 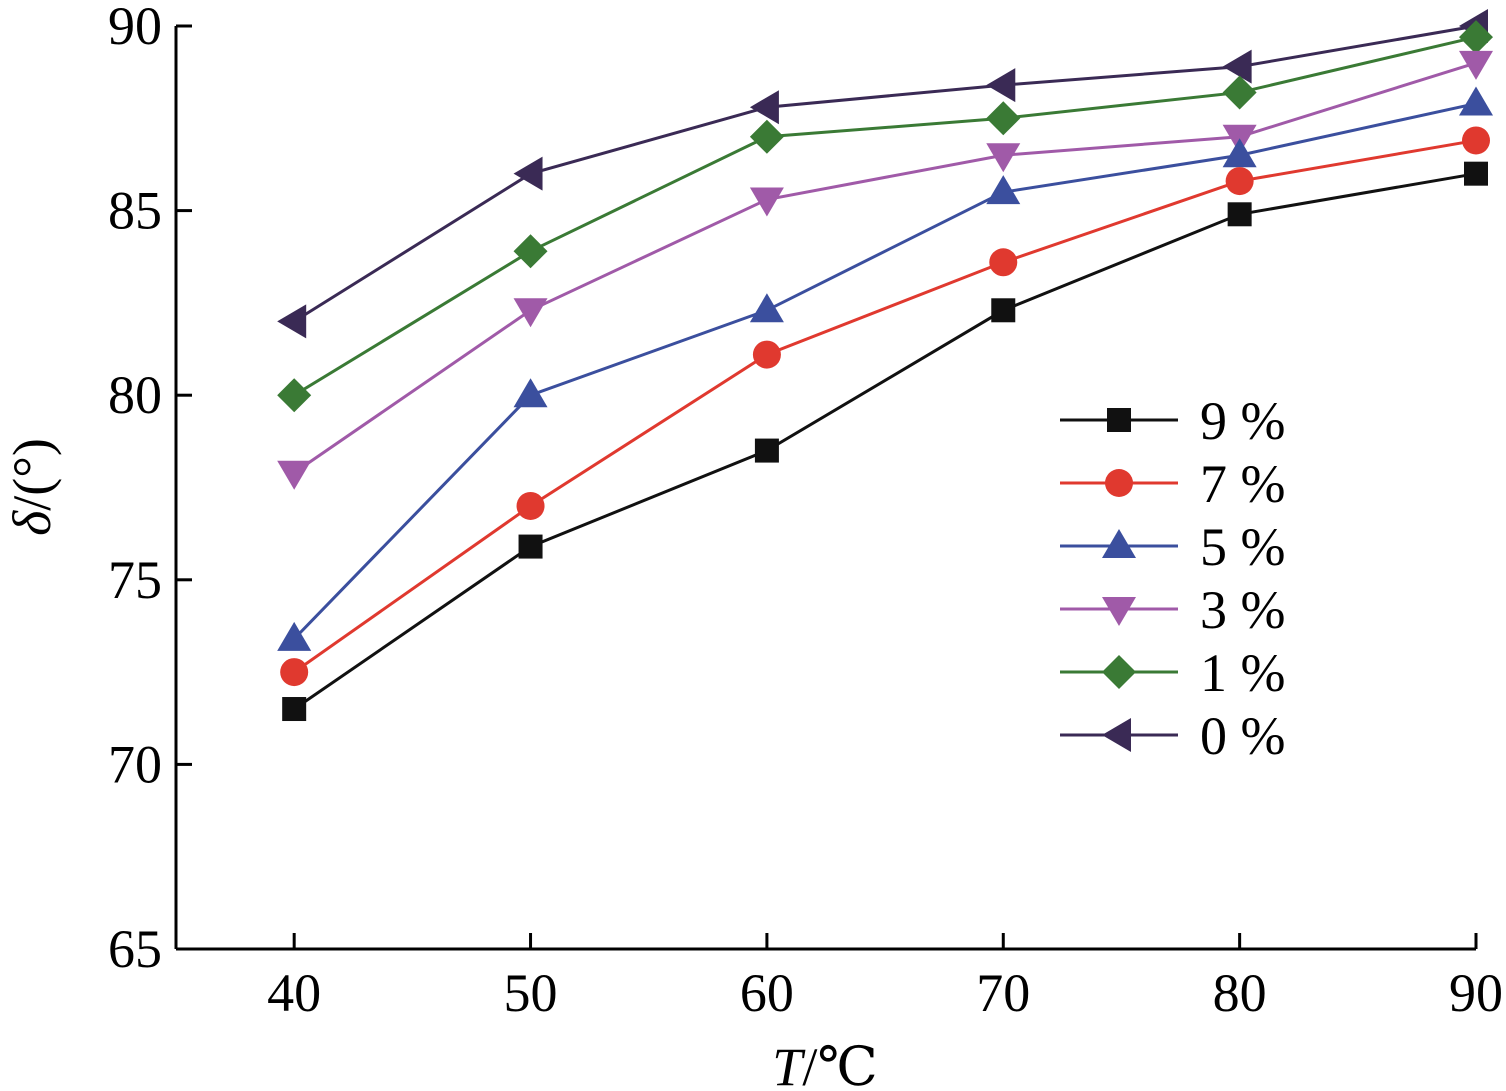 I want to click on legend-label: 9 %, so click(x=1242, y=421).